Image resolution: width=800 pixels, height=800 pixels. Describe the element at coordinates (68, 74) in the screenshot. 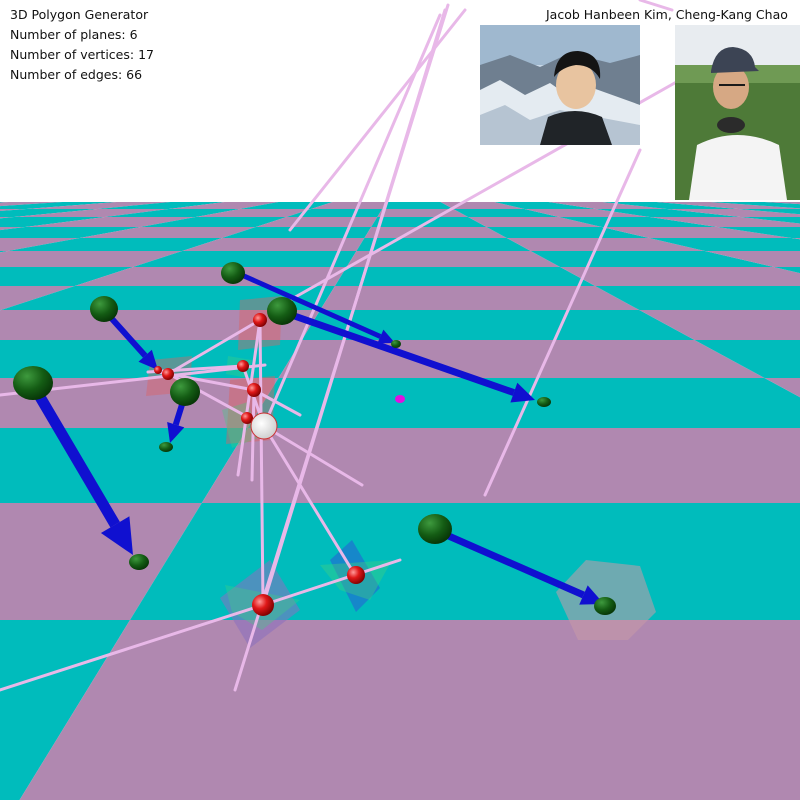

I see `edges-label: Number of edges:` at that location.